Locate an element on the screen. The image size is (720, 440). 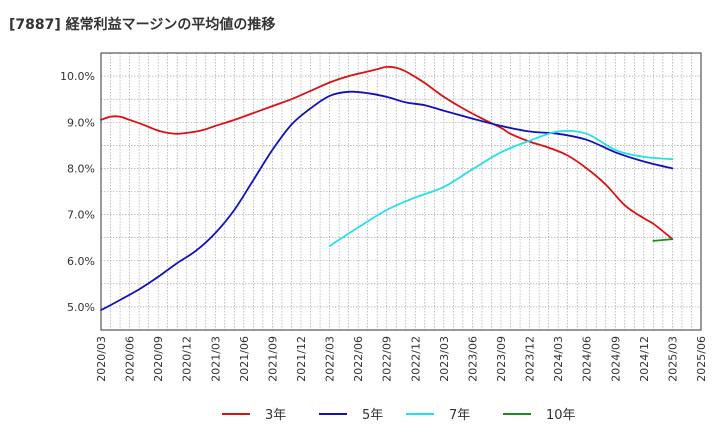
x-tick-label: 2023/03 is located at coordinates (444, 359).